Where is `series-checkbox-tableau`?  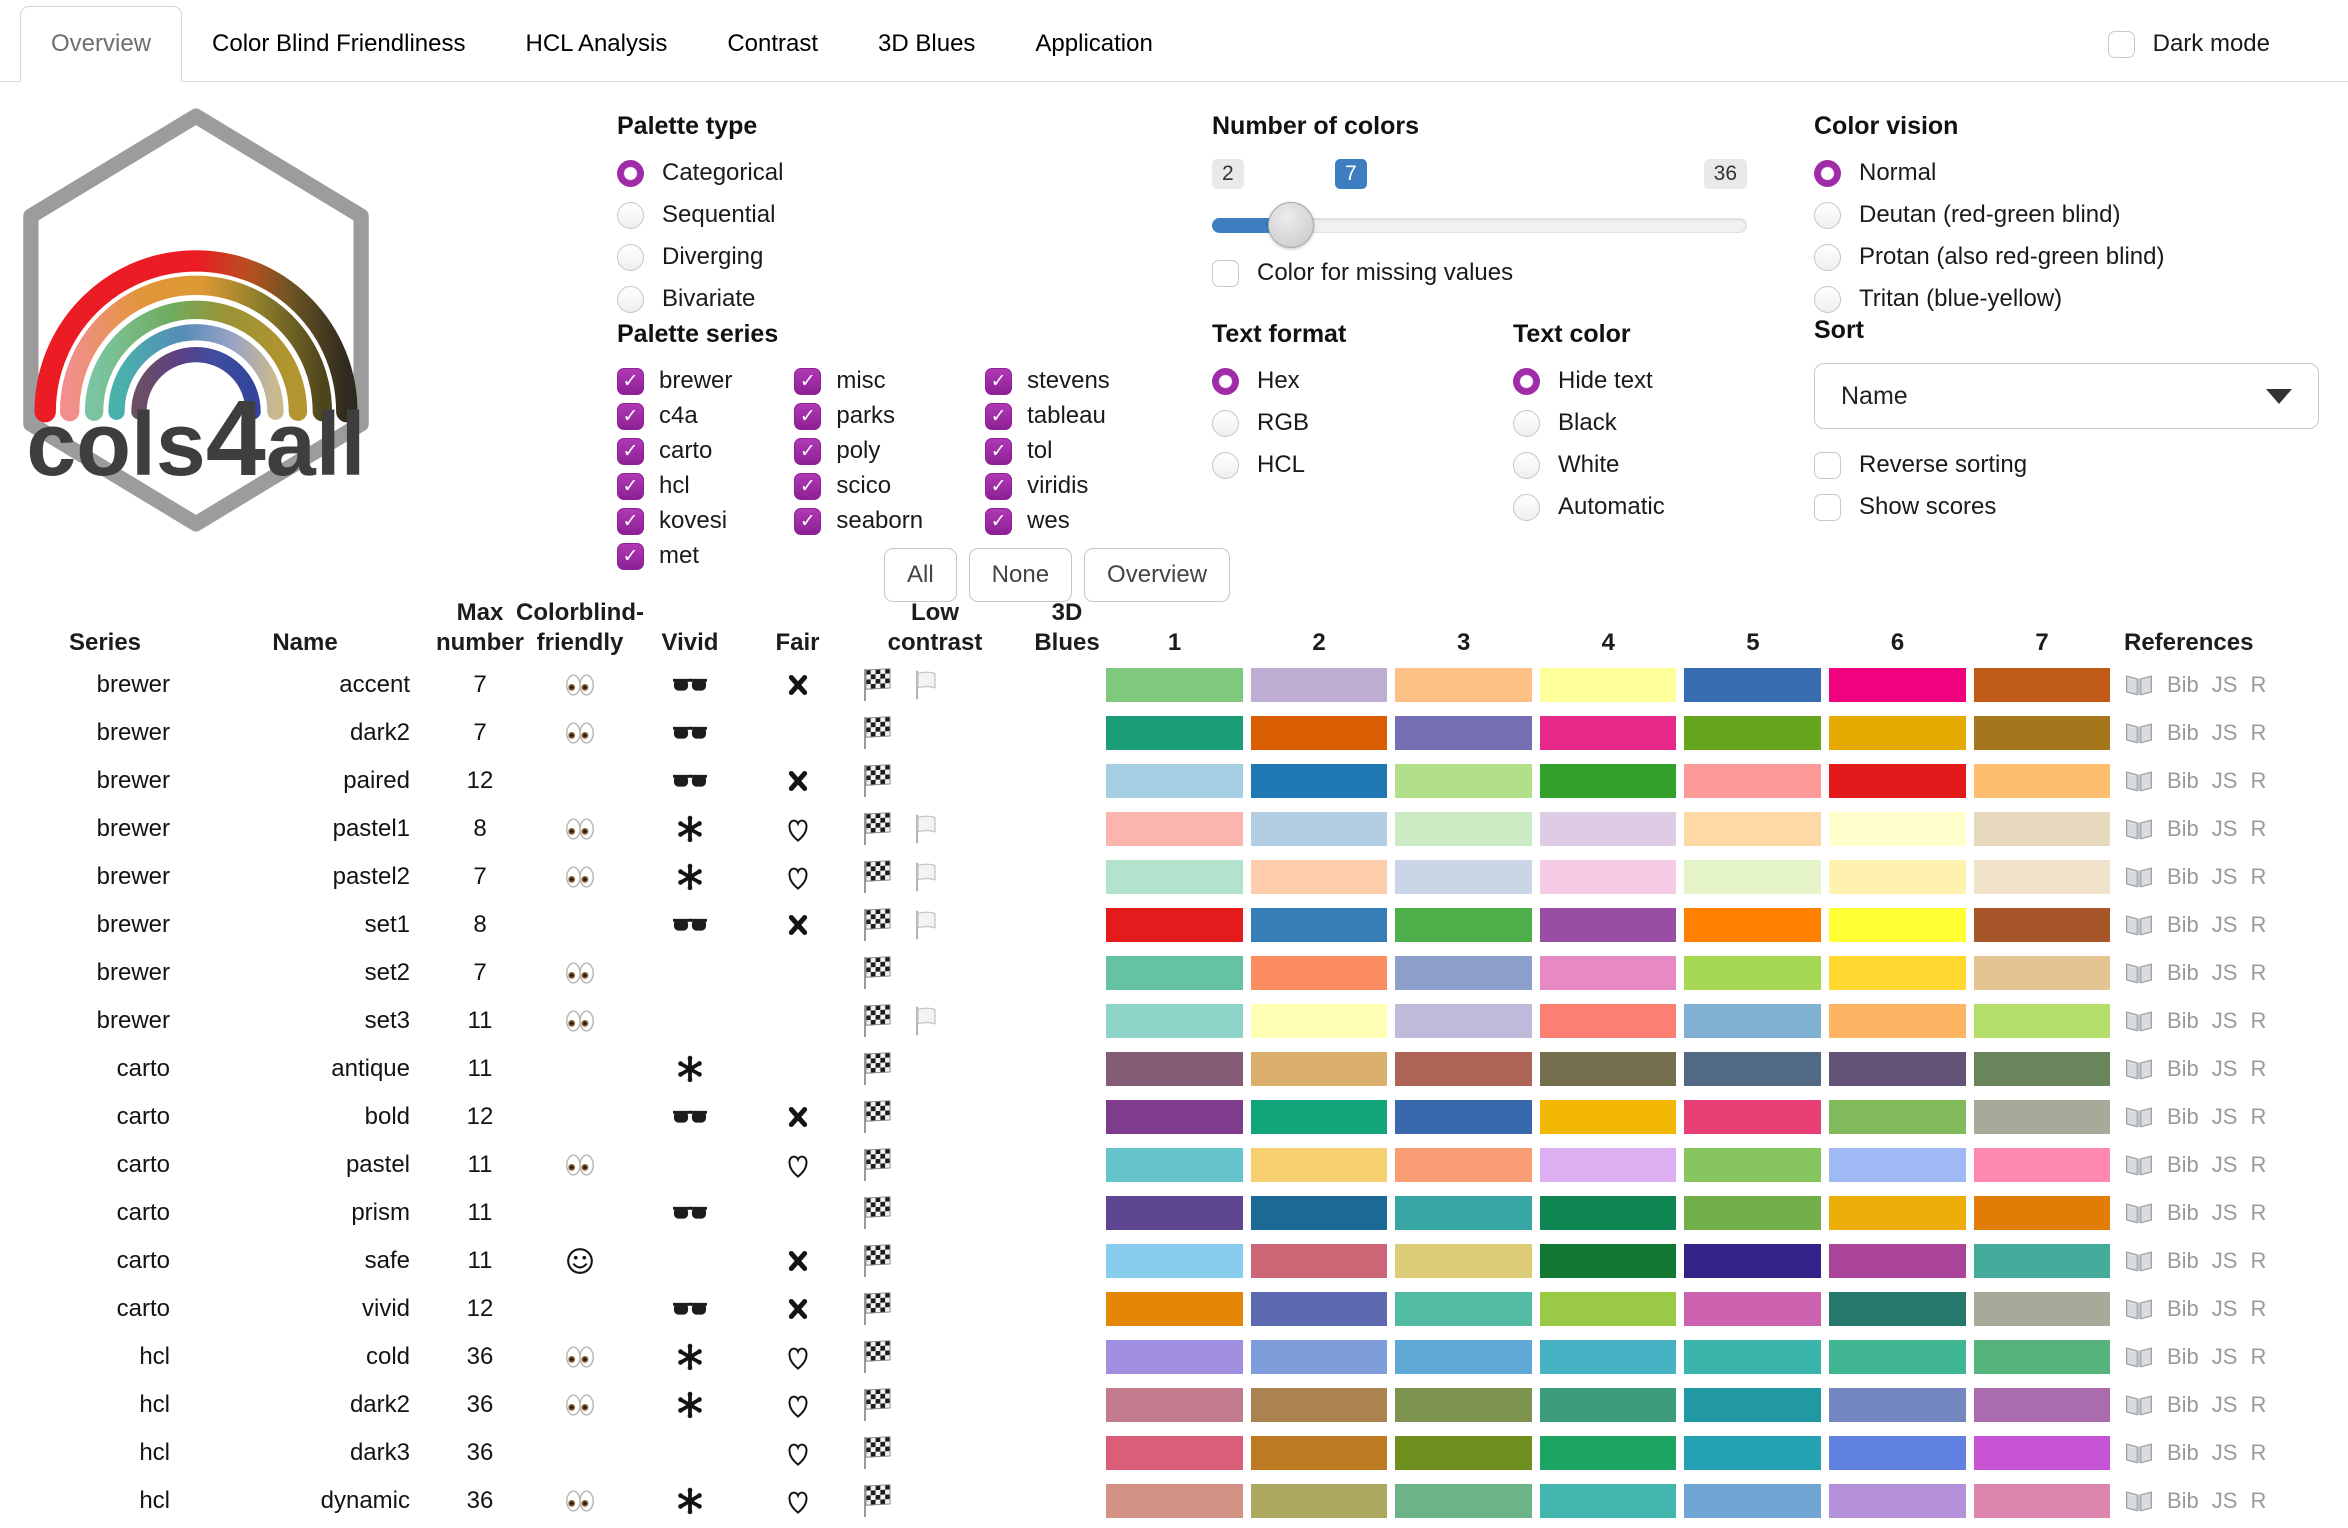
series-checkbox-tableau is located at coordinates (999, 416).